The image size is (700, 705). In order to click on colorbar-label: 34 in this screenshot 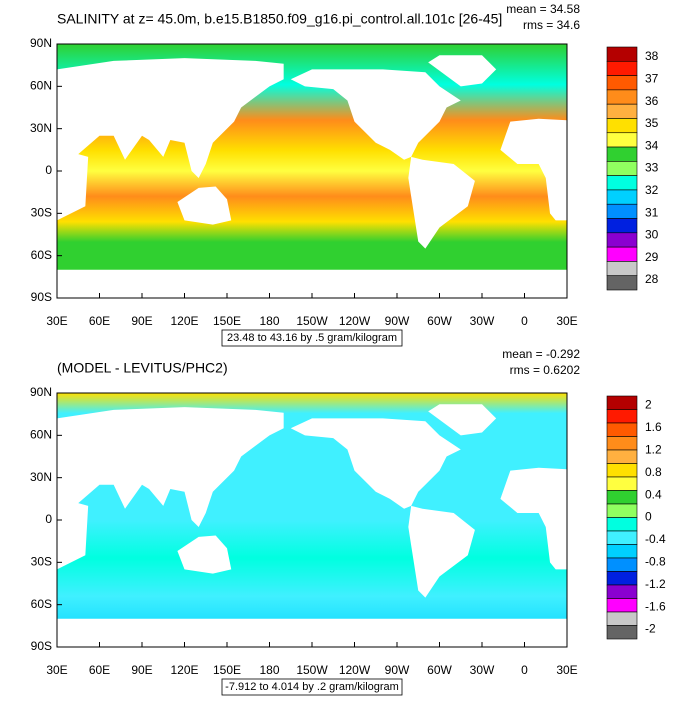, I will do `click(652, 145)`.